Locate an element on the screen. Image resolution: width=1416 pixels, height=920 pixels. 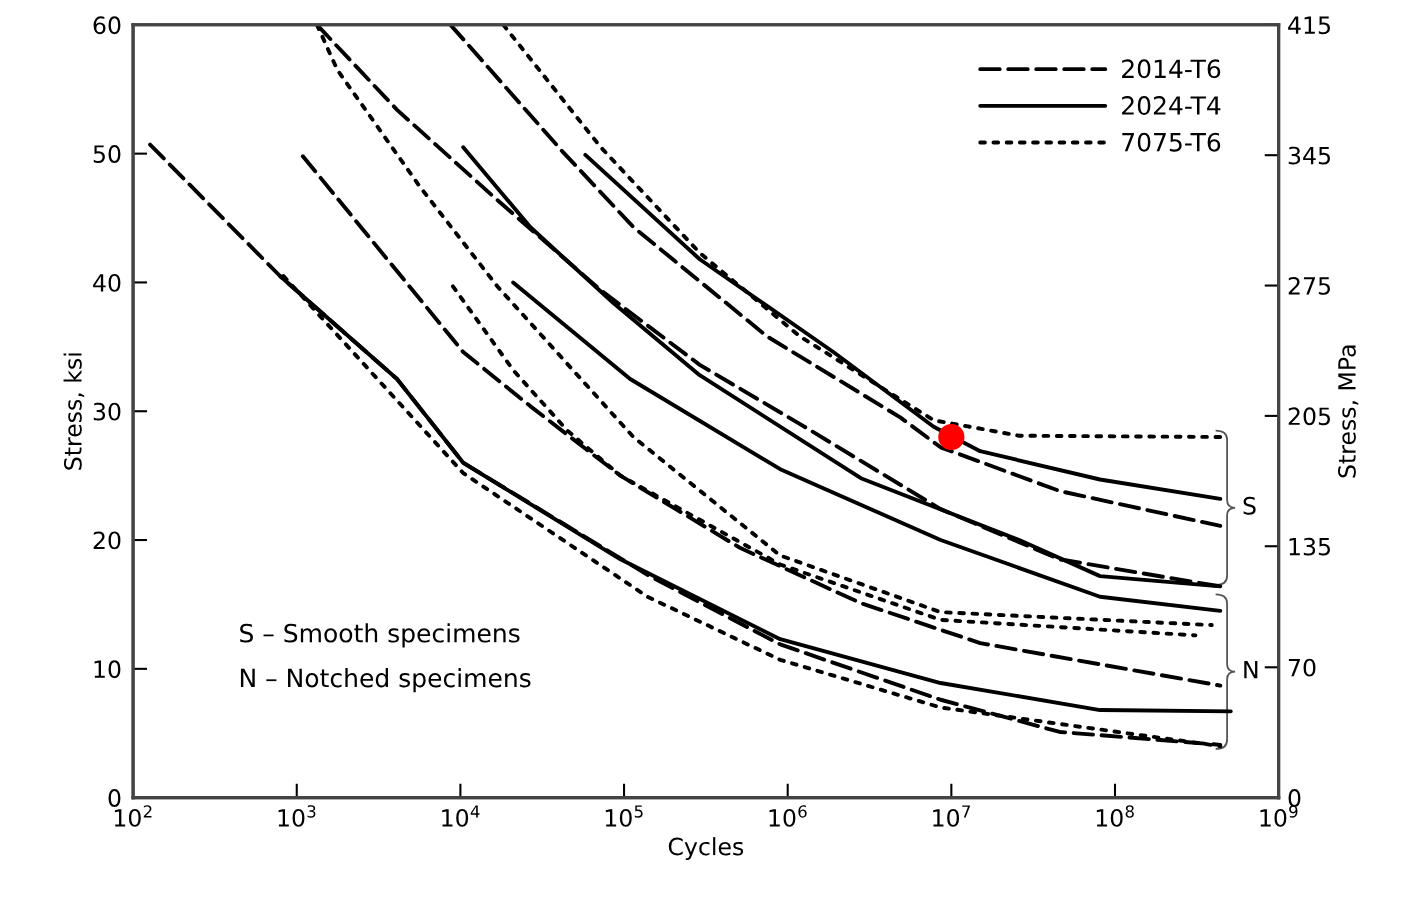
annotation: S is located at coordinates (1249, 505).